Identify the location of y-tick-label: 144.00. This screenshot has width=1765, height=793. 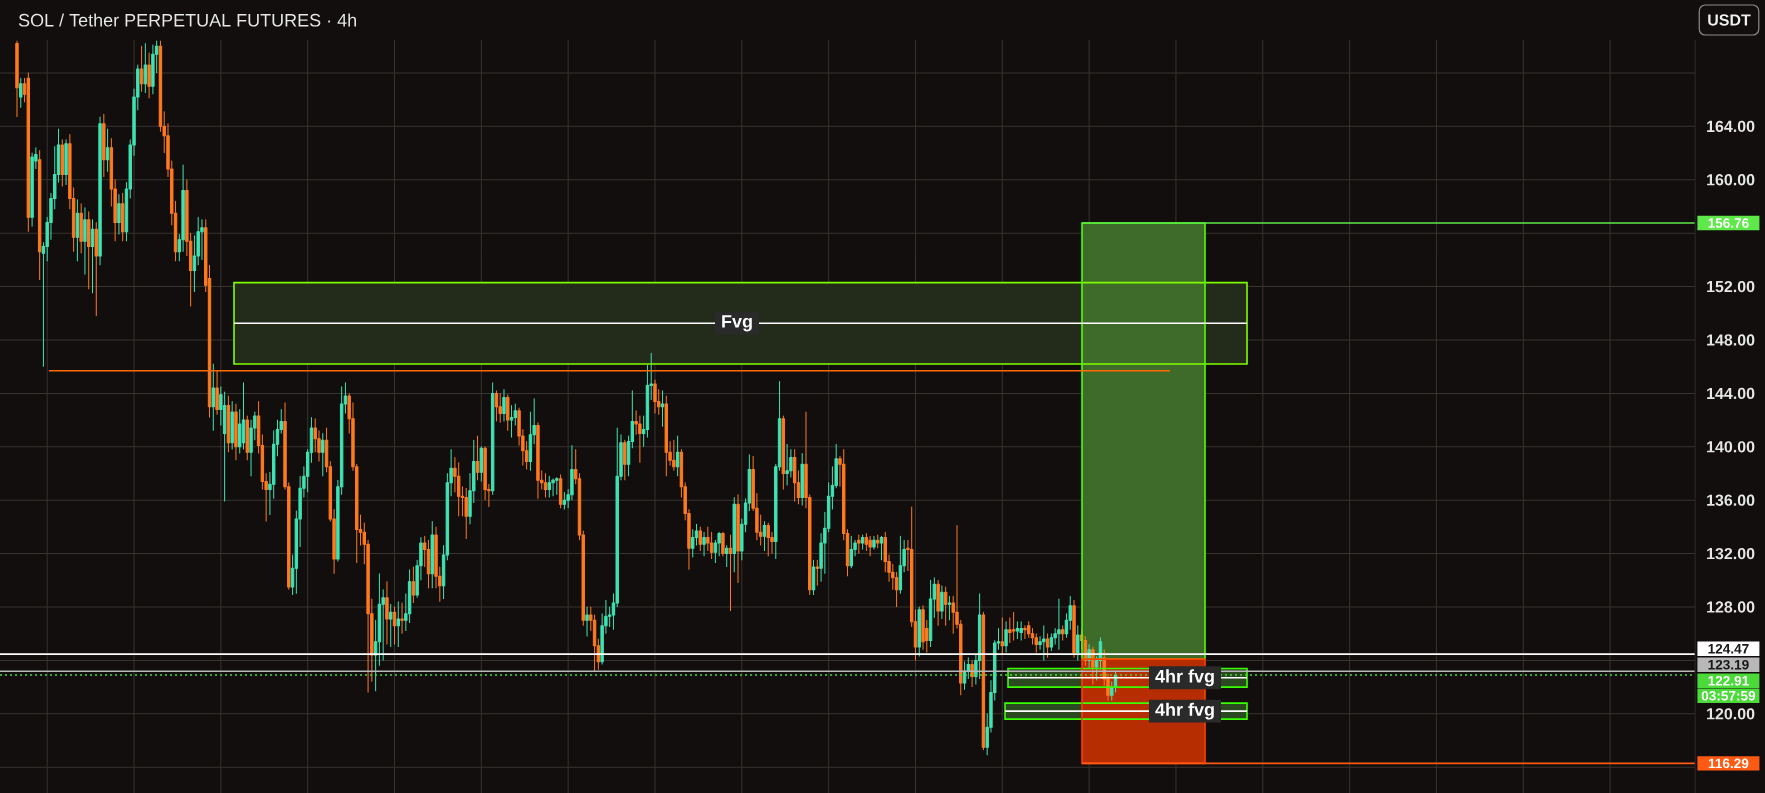
(1731, 393).